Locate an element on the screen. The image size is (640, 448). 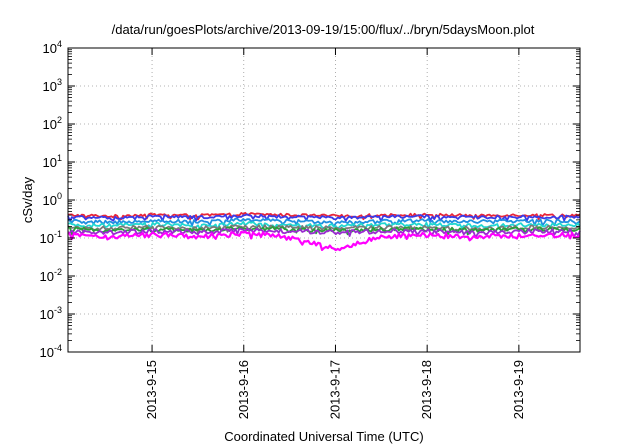
y-tick-label: 10⁻¹ is located at coordinates (51, 237).